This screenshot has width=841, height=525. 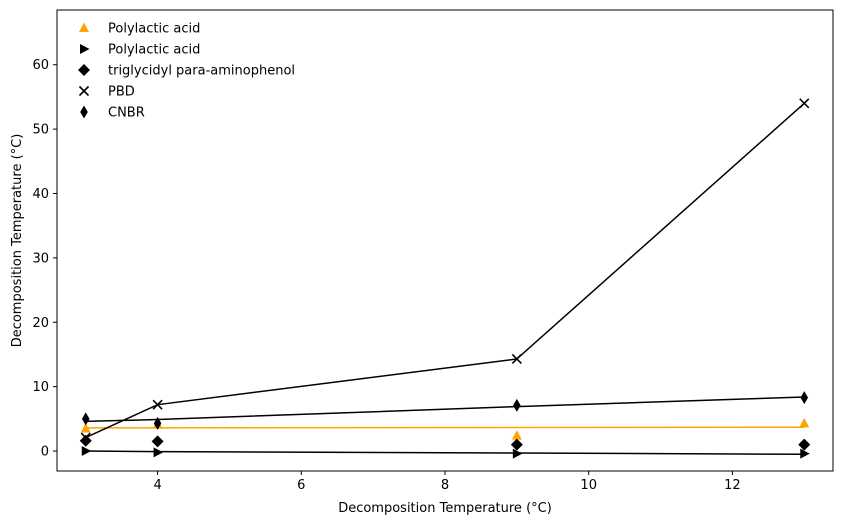 I want to click on y-tick-label: 30, so click(x=40, y=258).